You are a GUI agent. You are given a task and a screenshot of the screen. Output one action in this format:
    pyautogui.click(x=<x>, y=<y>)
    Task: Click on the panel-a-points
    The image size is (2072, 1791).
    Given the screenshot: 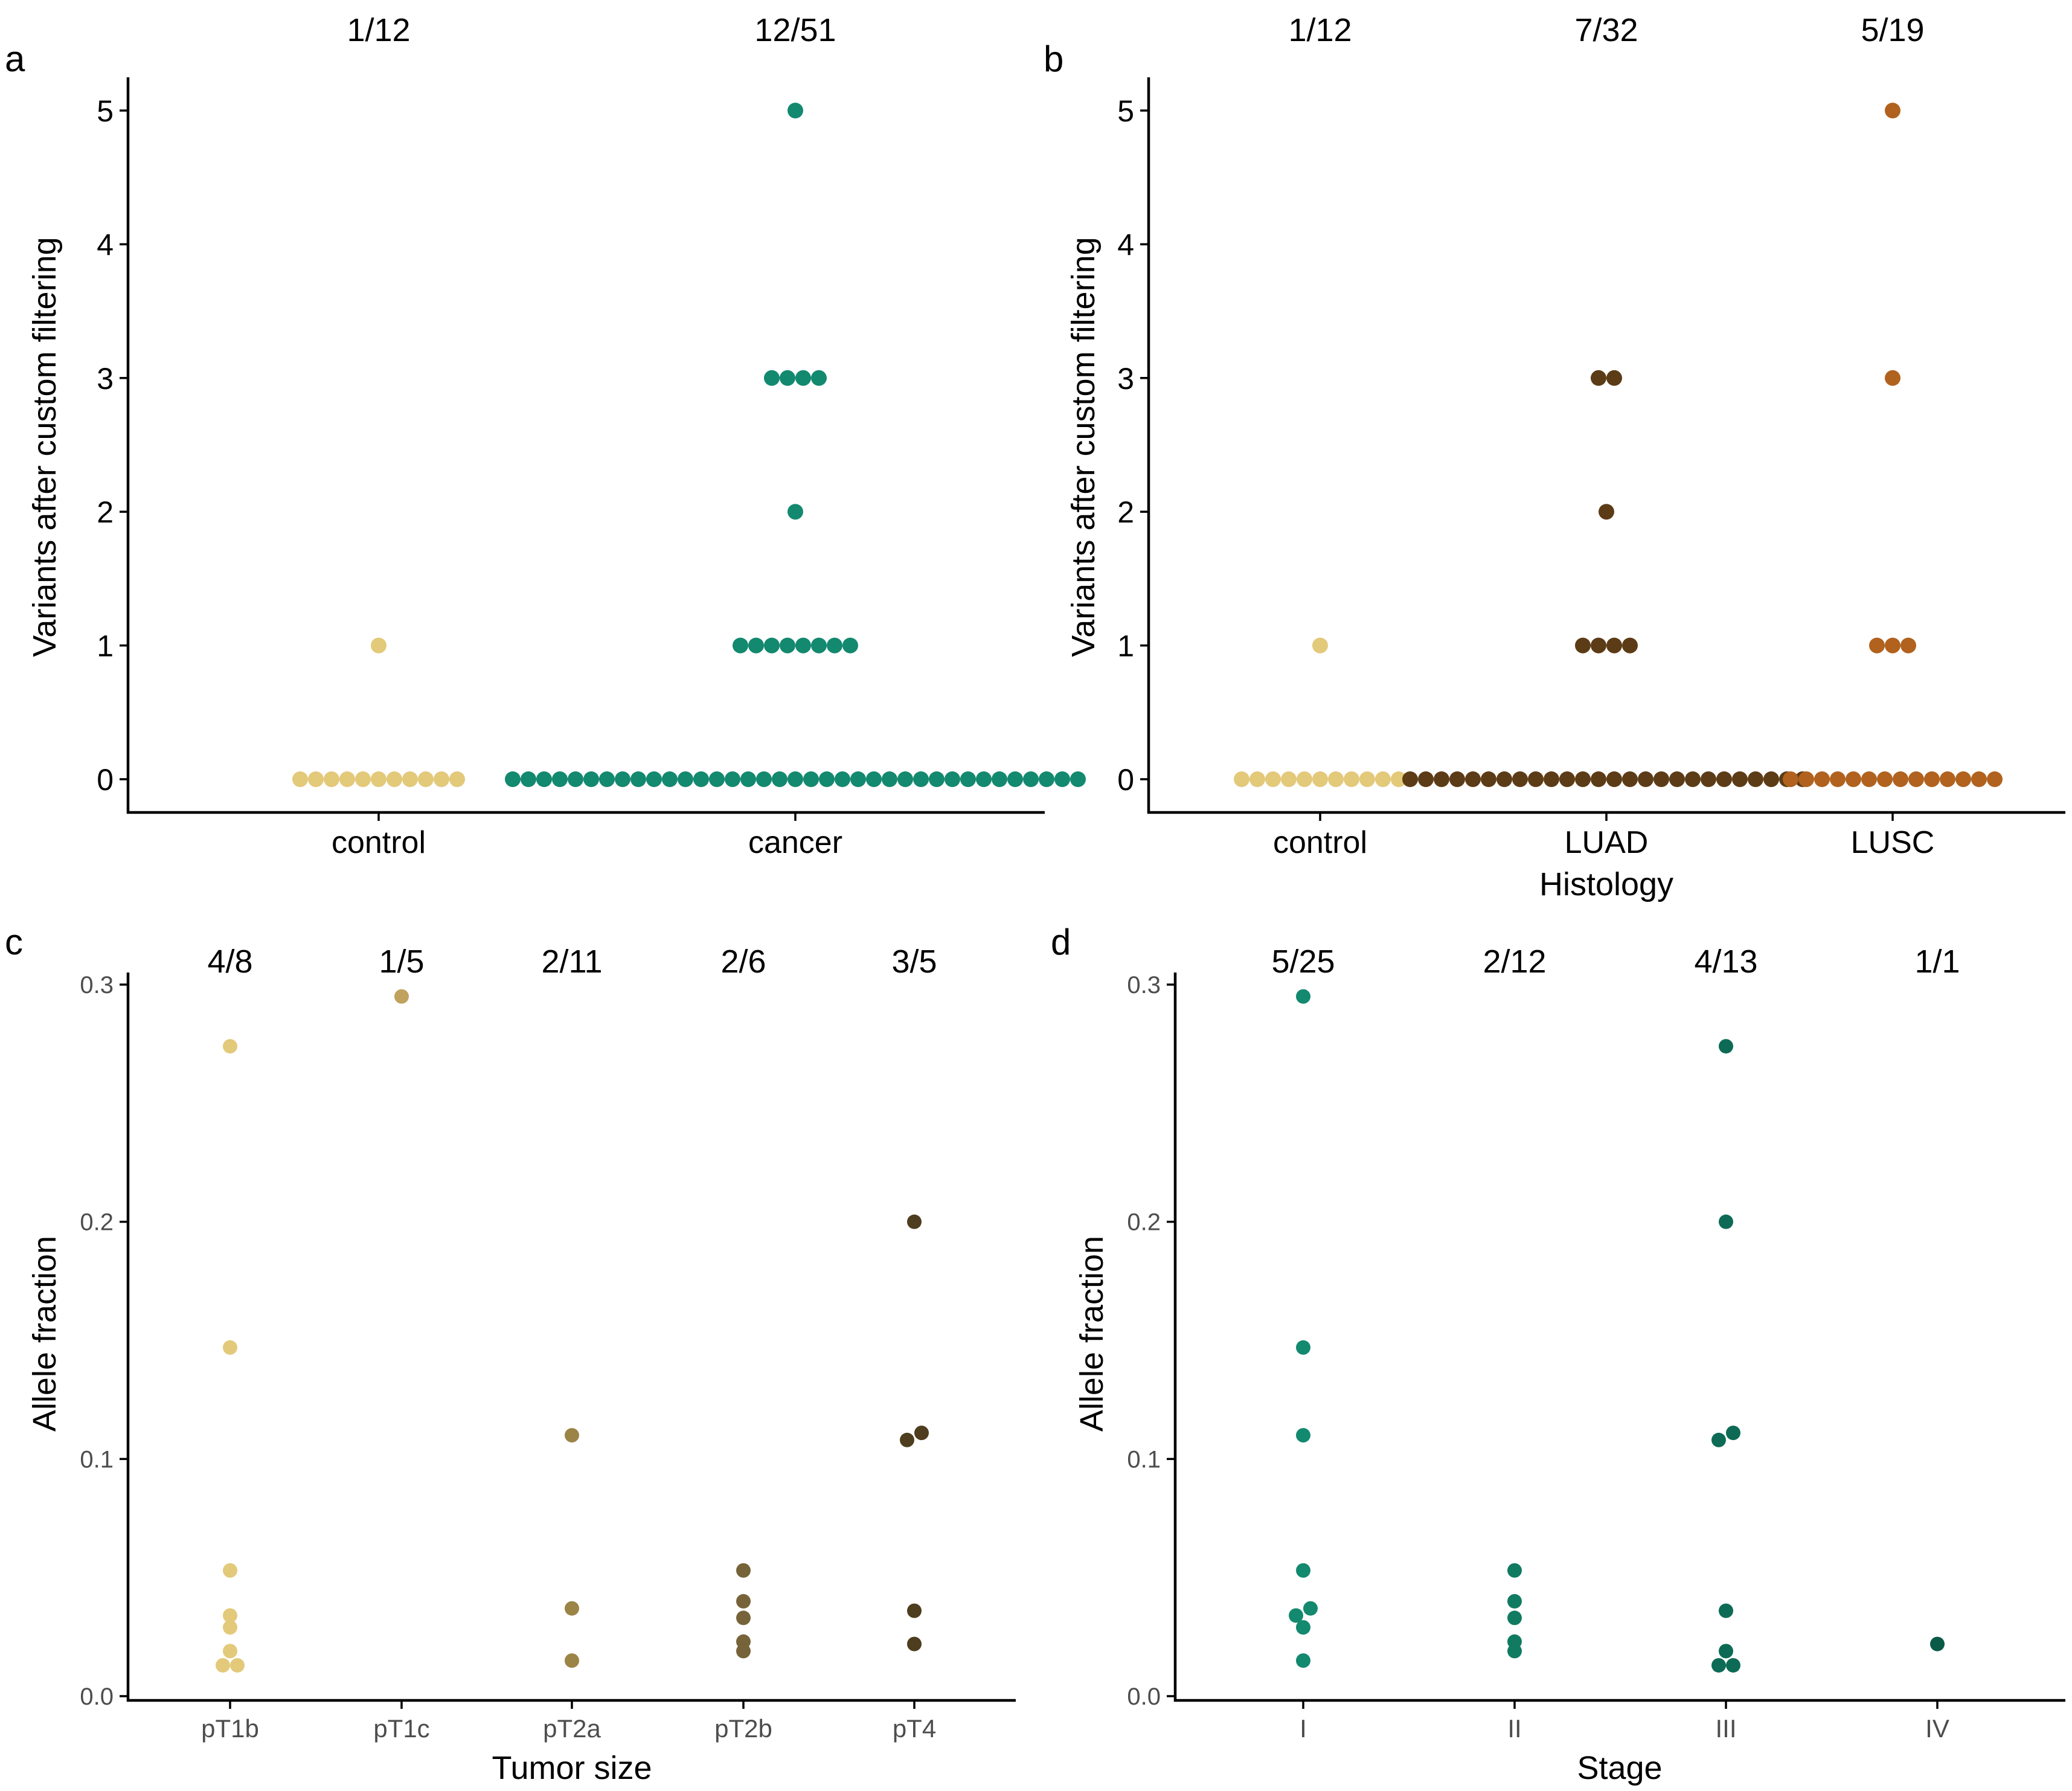 What is the action you would take?
    pyautogui.click(x=689, y=445)
    